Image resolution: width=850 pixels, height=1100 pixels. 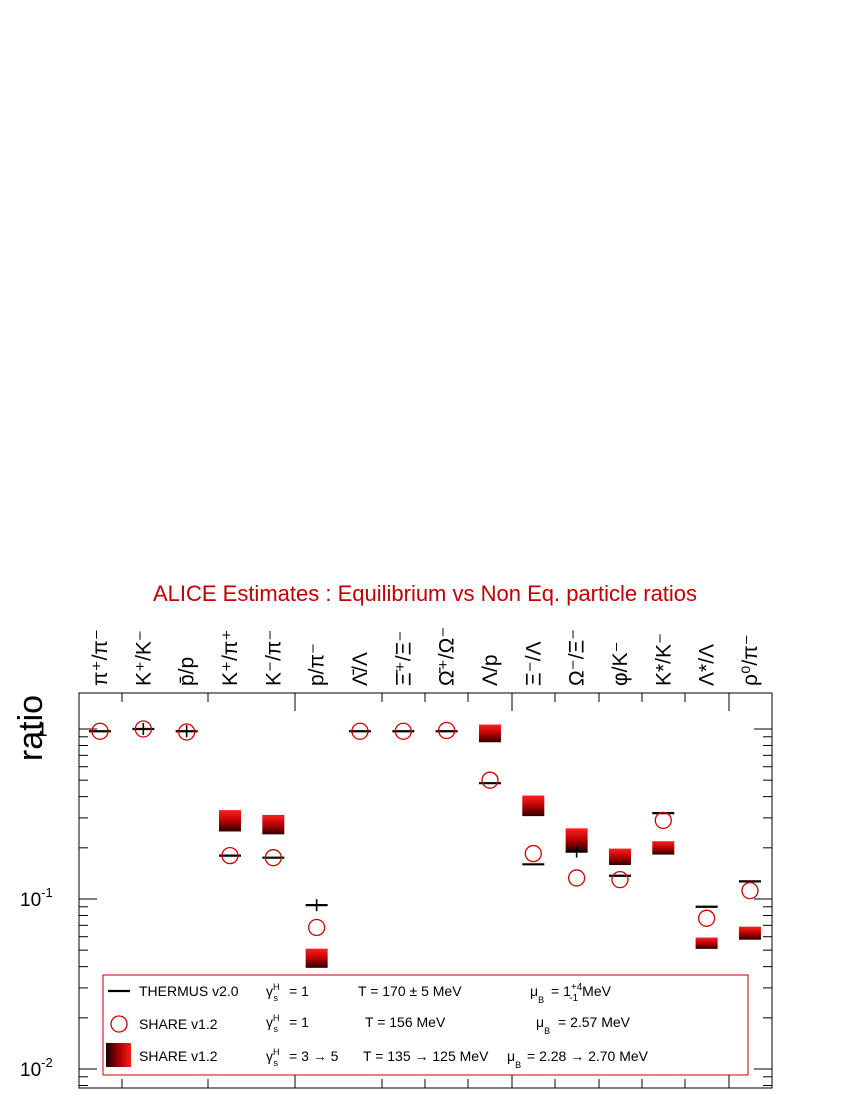 What do you see at coordinates (588, 1056) in the screenshot?
I see `legend-mu-value-3: = 2.28 → 2.70 MeV` at bounding box center [588, 1056].